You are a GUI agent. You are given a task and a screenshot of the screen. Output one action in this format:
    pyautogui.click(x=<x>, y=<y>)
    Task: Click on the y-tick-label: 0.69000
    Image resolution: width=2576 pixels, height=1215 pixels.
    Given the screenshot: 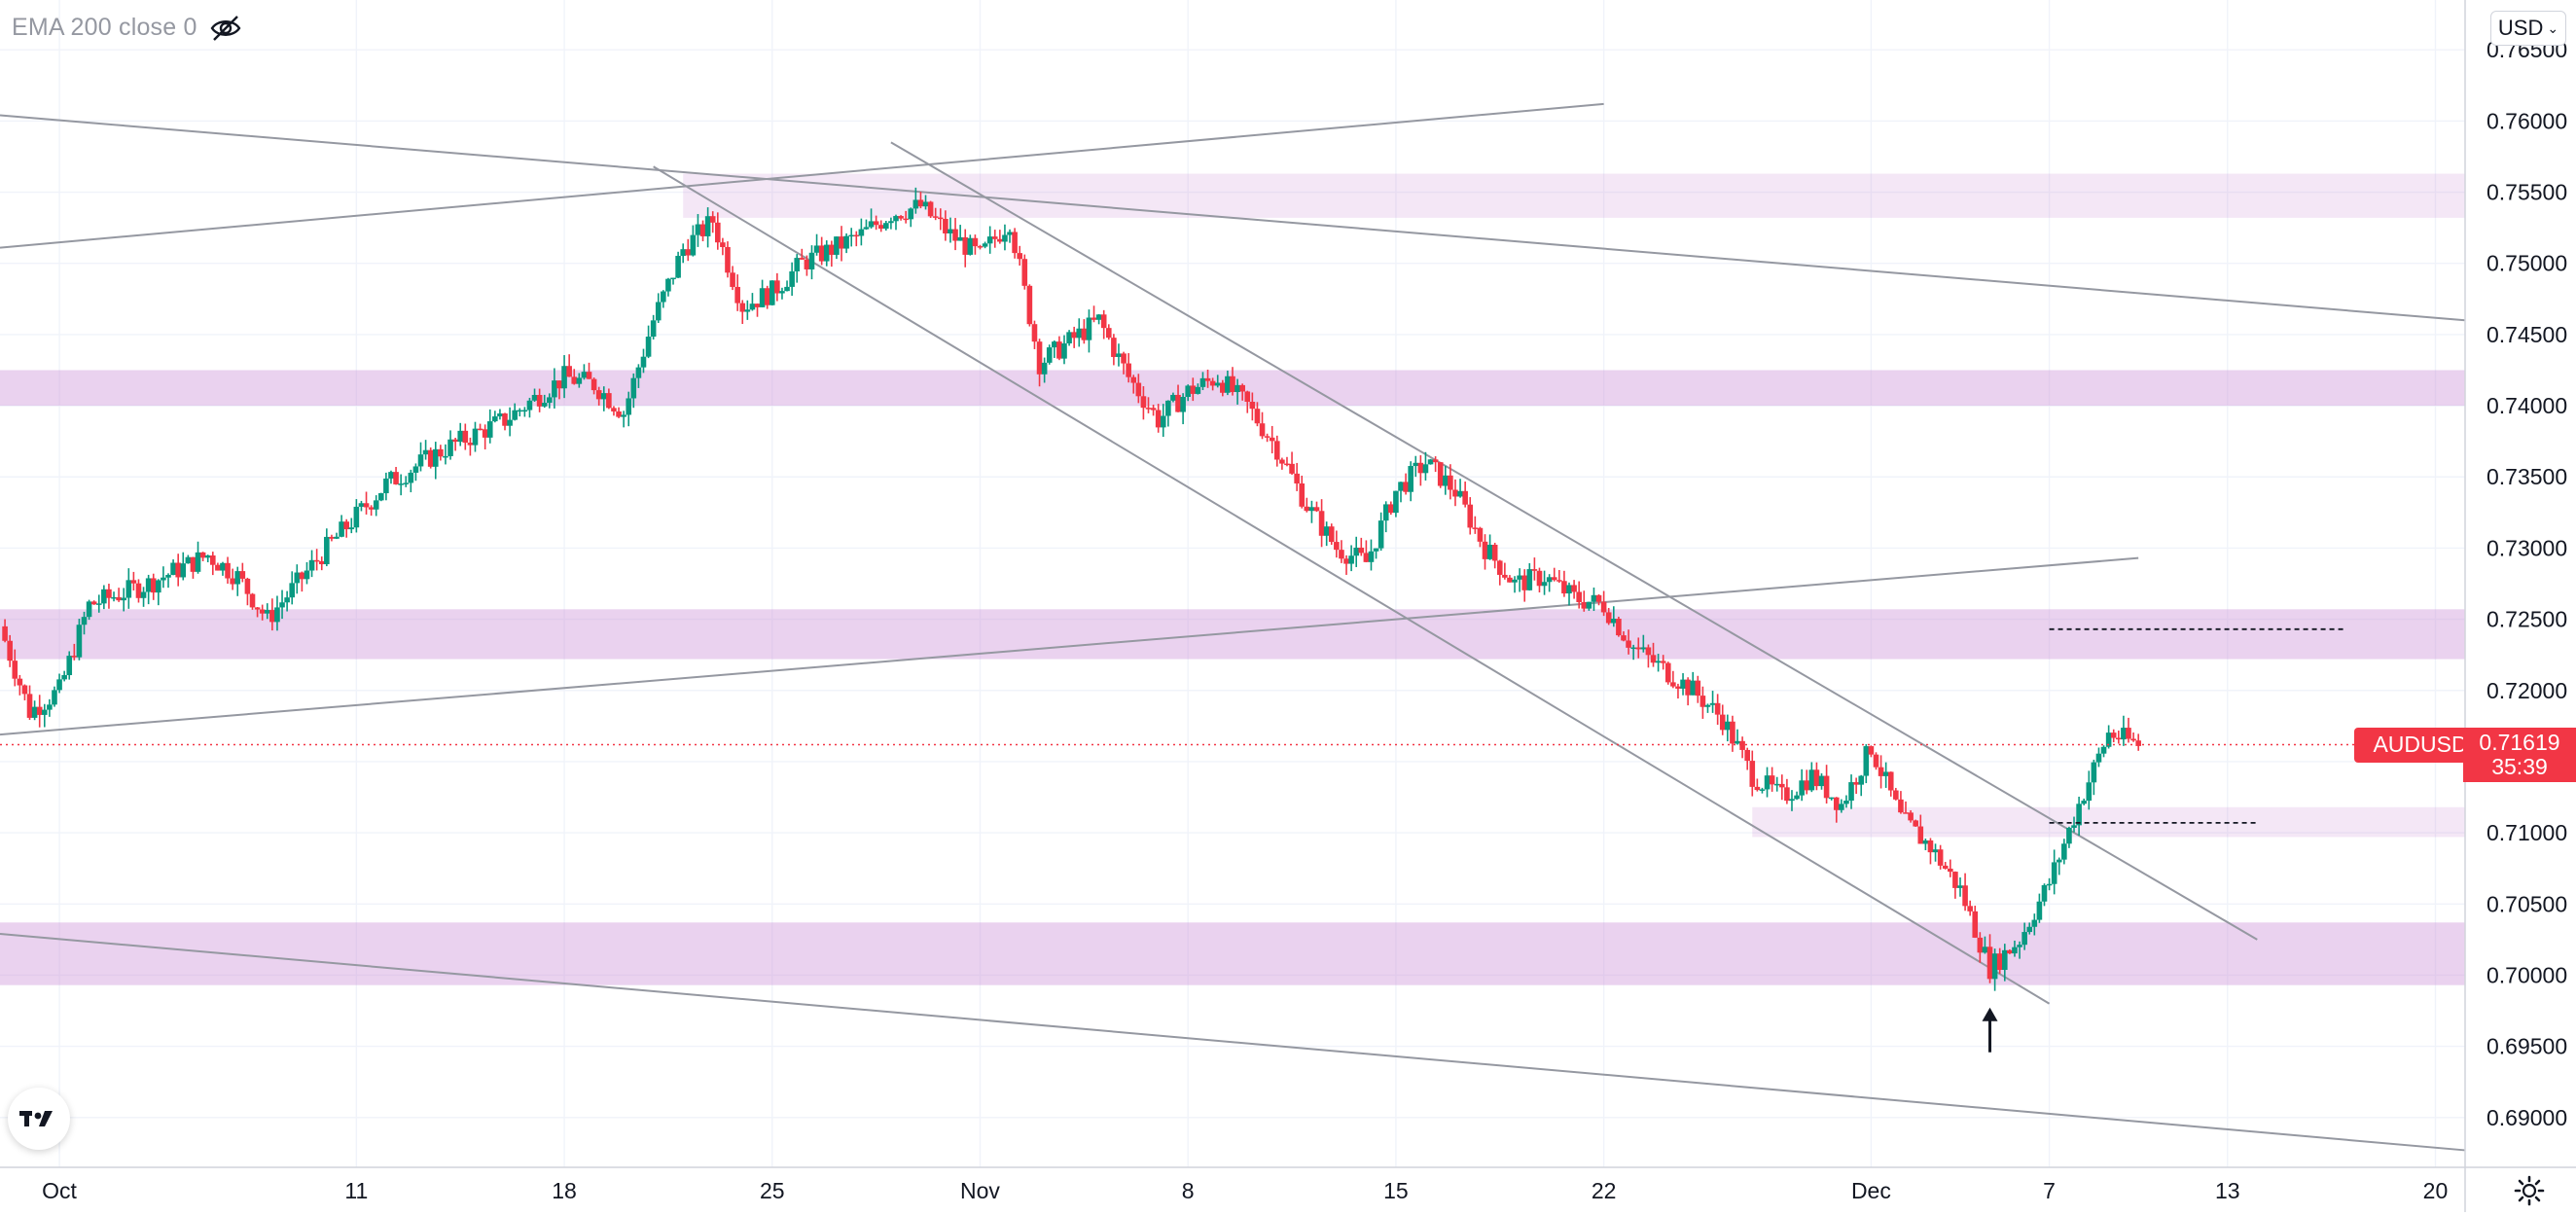 What is the action you would take?
    pyautogui.click(x=2527, y=1117)
    